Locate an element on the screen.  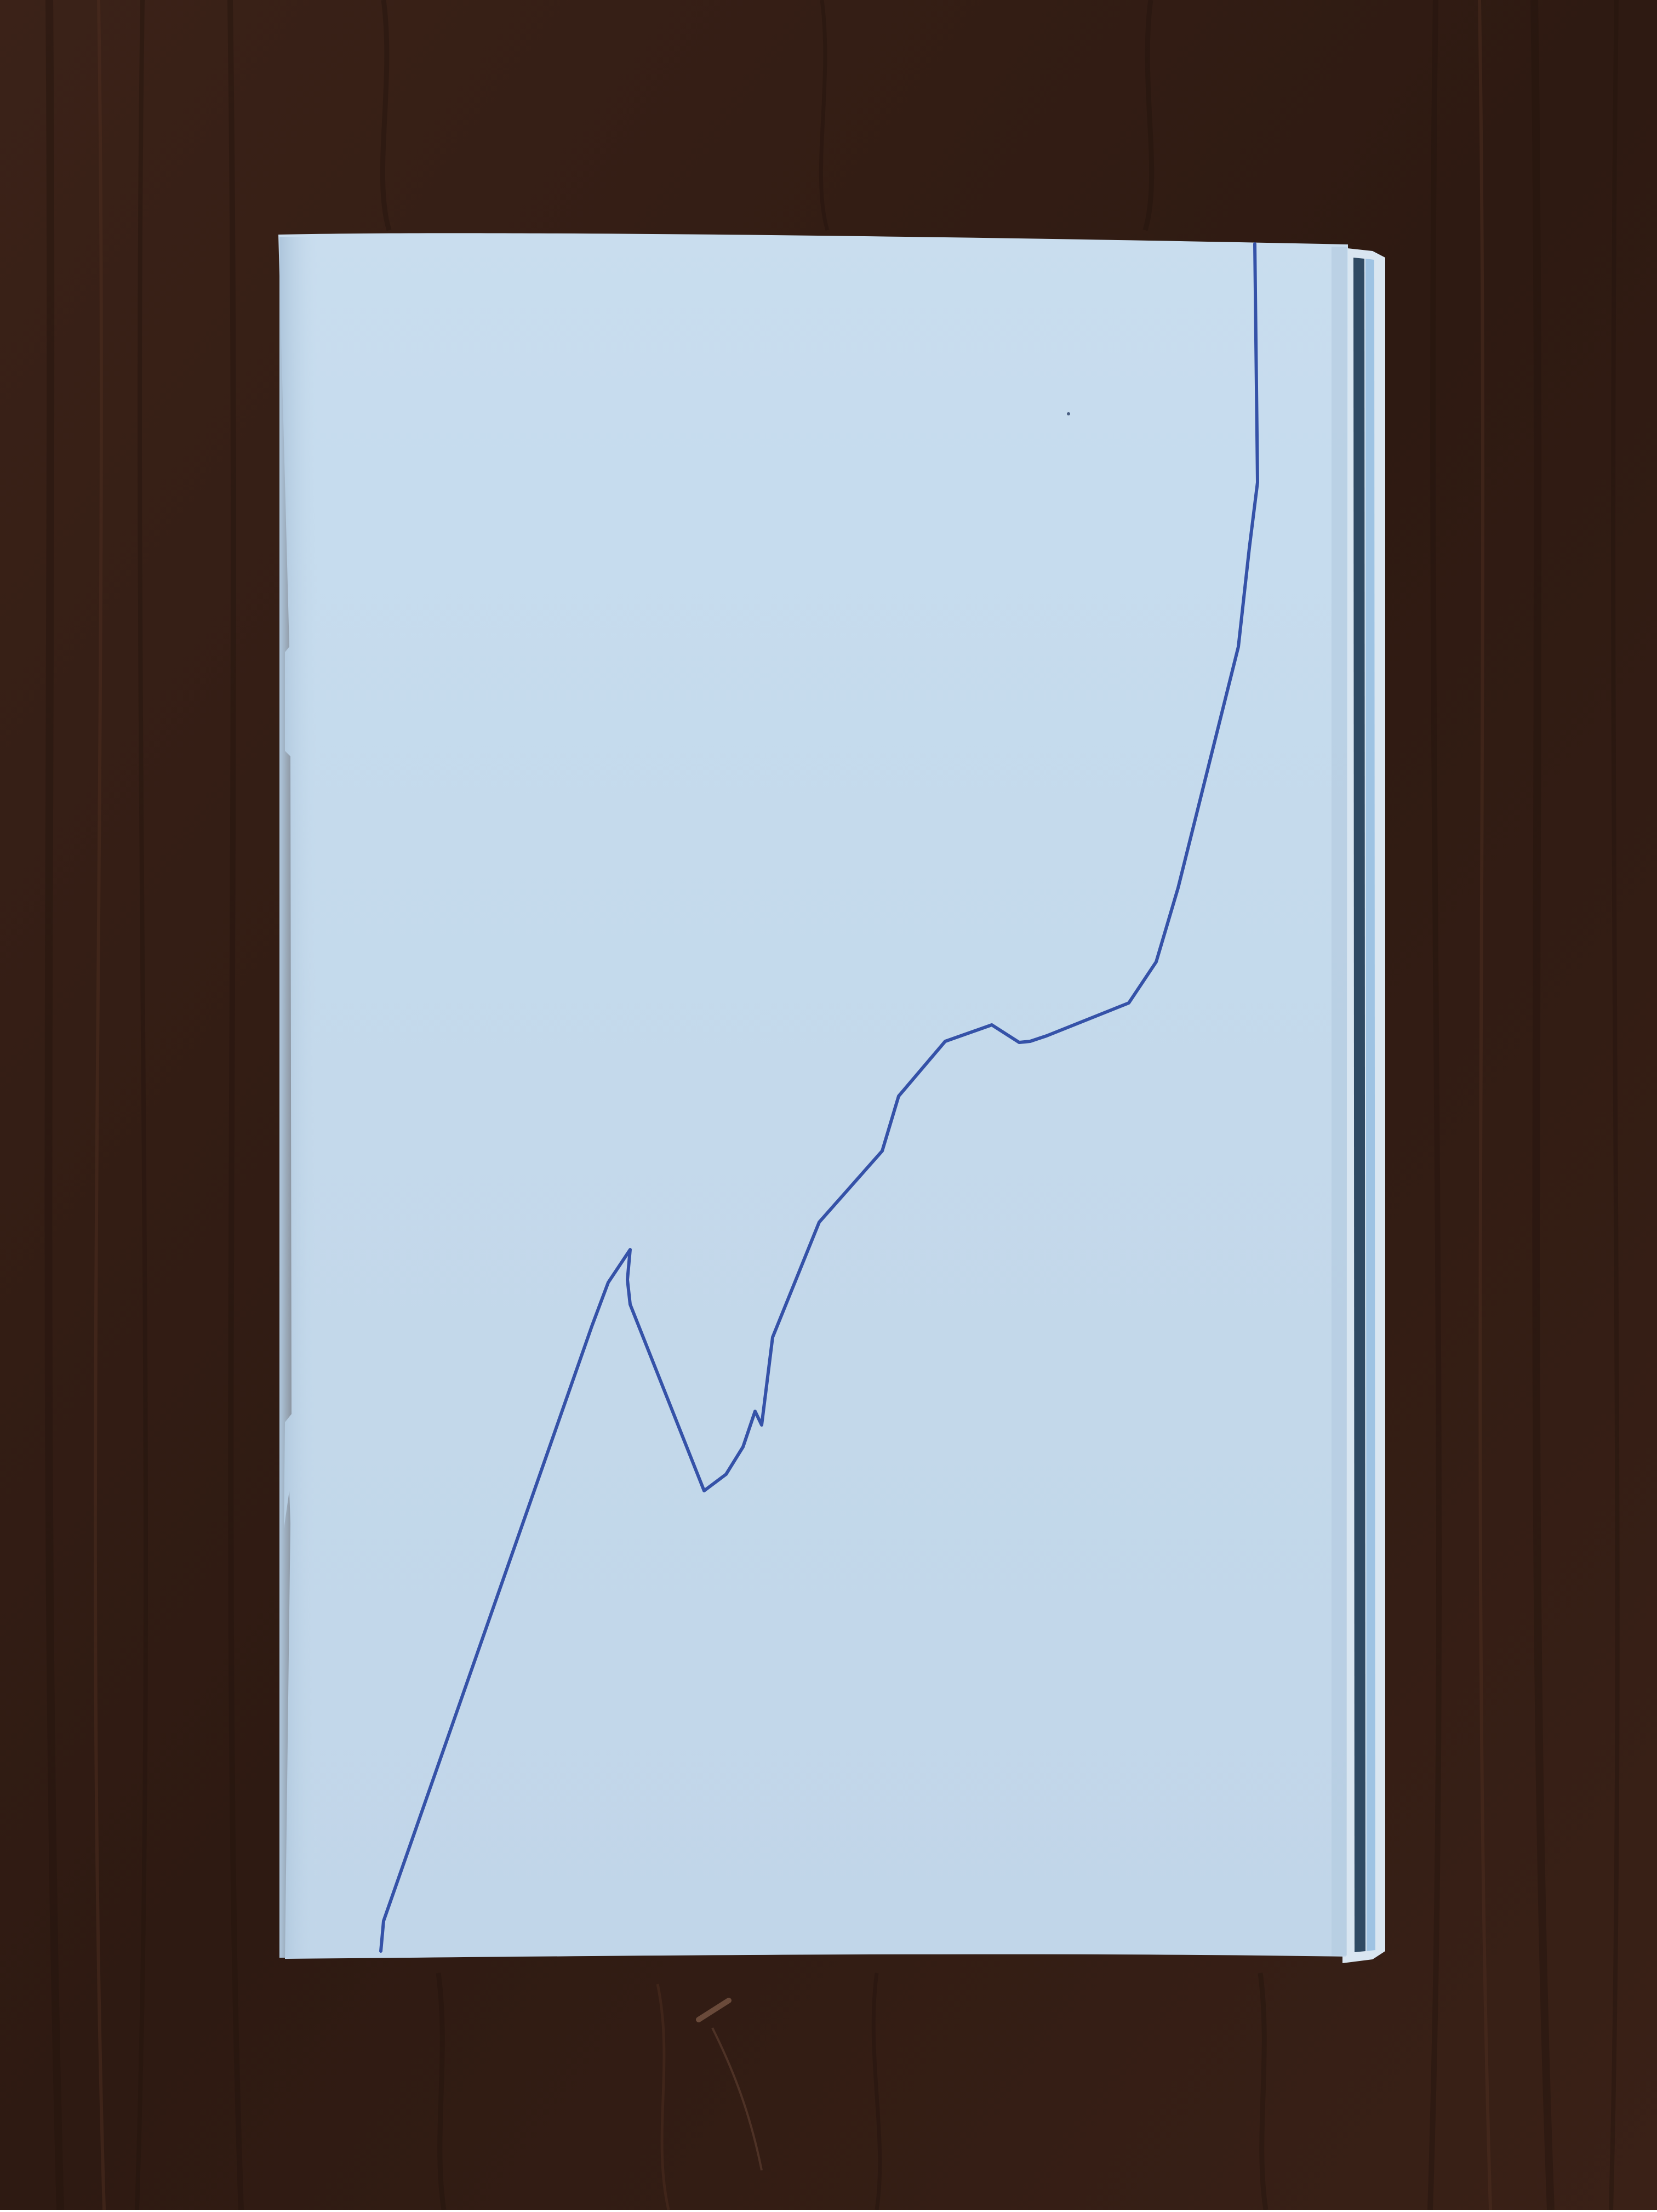
inner-pages-edge is located at coordinates (1359, 1105).